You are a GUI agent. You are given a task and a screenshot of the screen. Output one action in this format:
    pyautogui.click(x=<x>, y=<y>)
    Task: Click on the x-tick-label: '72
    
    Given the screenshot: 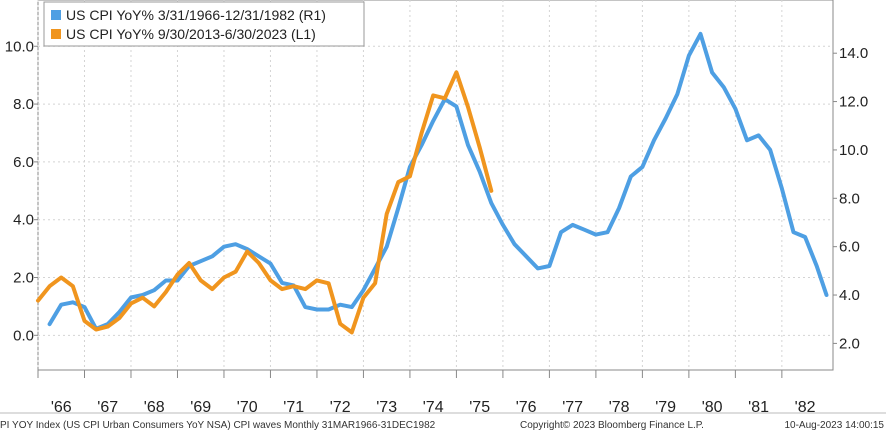 What is the action you would take?
    pyautogui.click(x=340, y=407)
    